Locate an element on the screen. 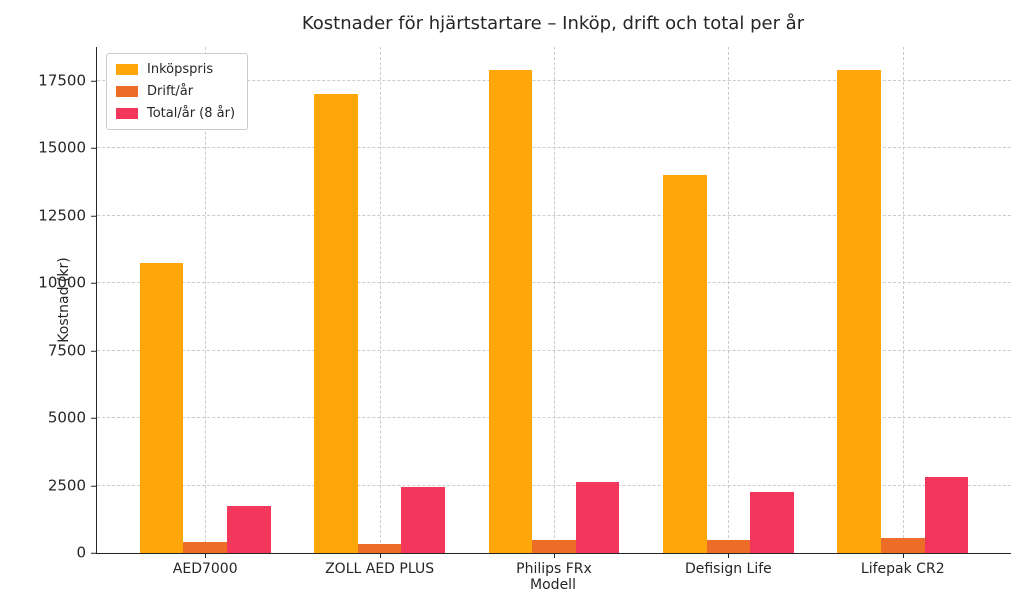 Image resolution: width=1024 pixels, height=614 pixels. legend-swatch-total is located at coordinates (127, 113).